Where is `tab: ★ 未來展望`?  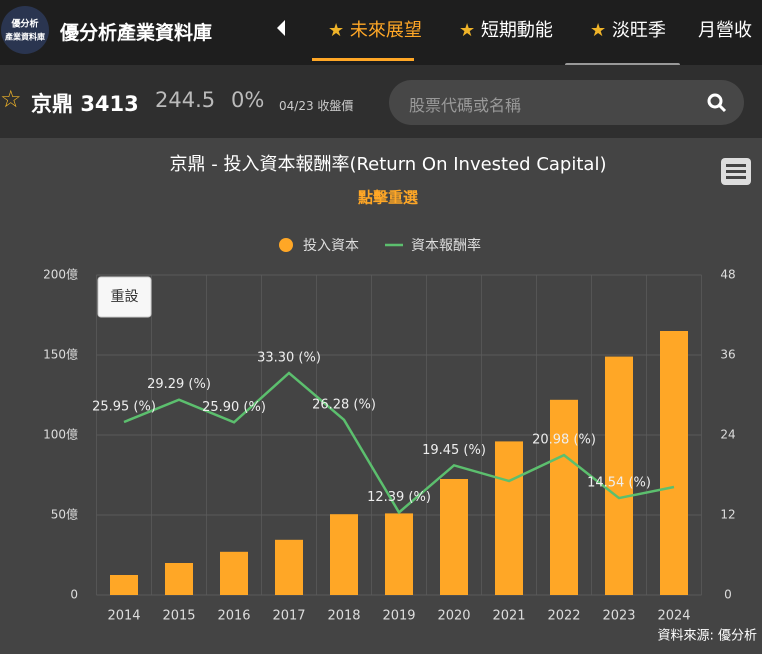 tab: ★ 未來展望 is located at coordinates (375, 30).